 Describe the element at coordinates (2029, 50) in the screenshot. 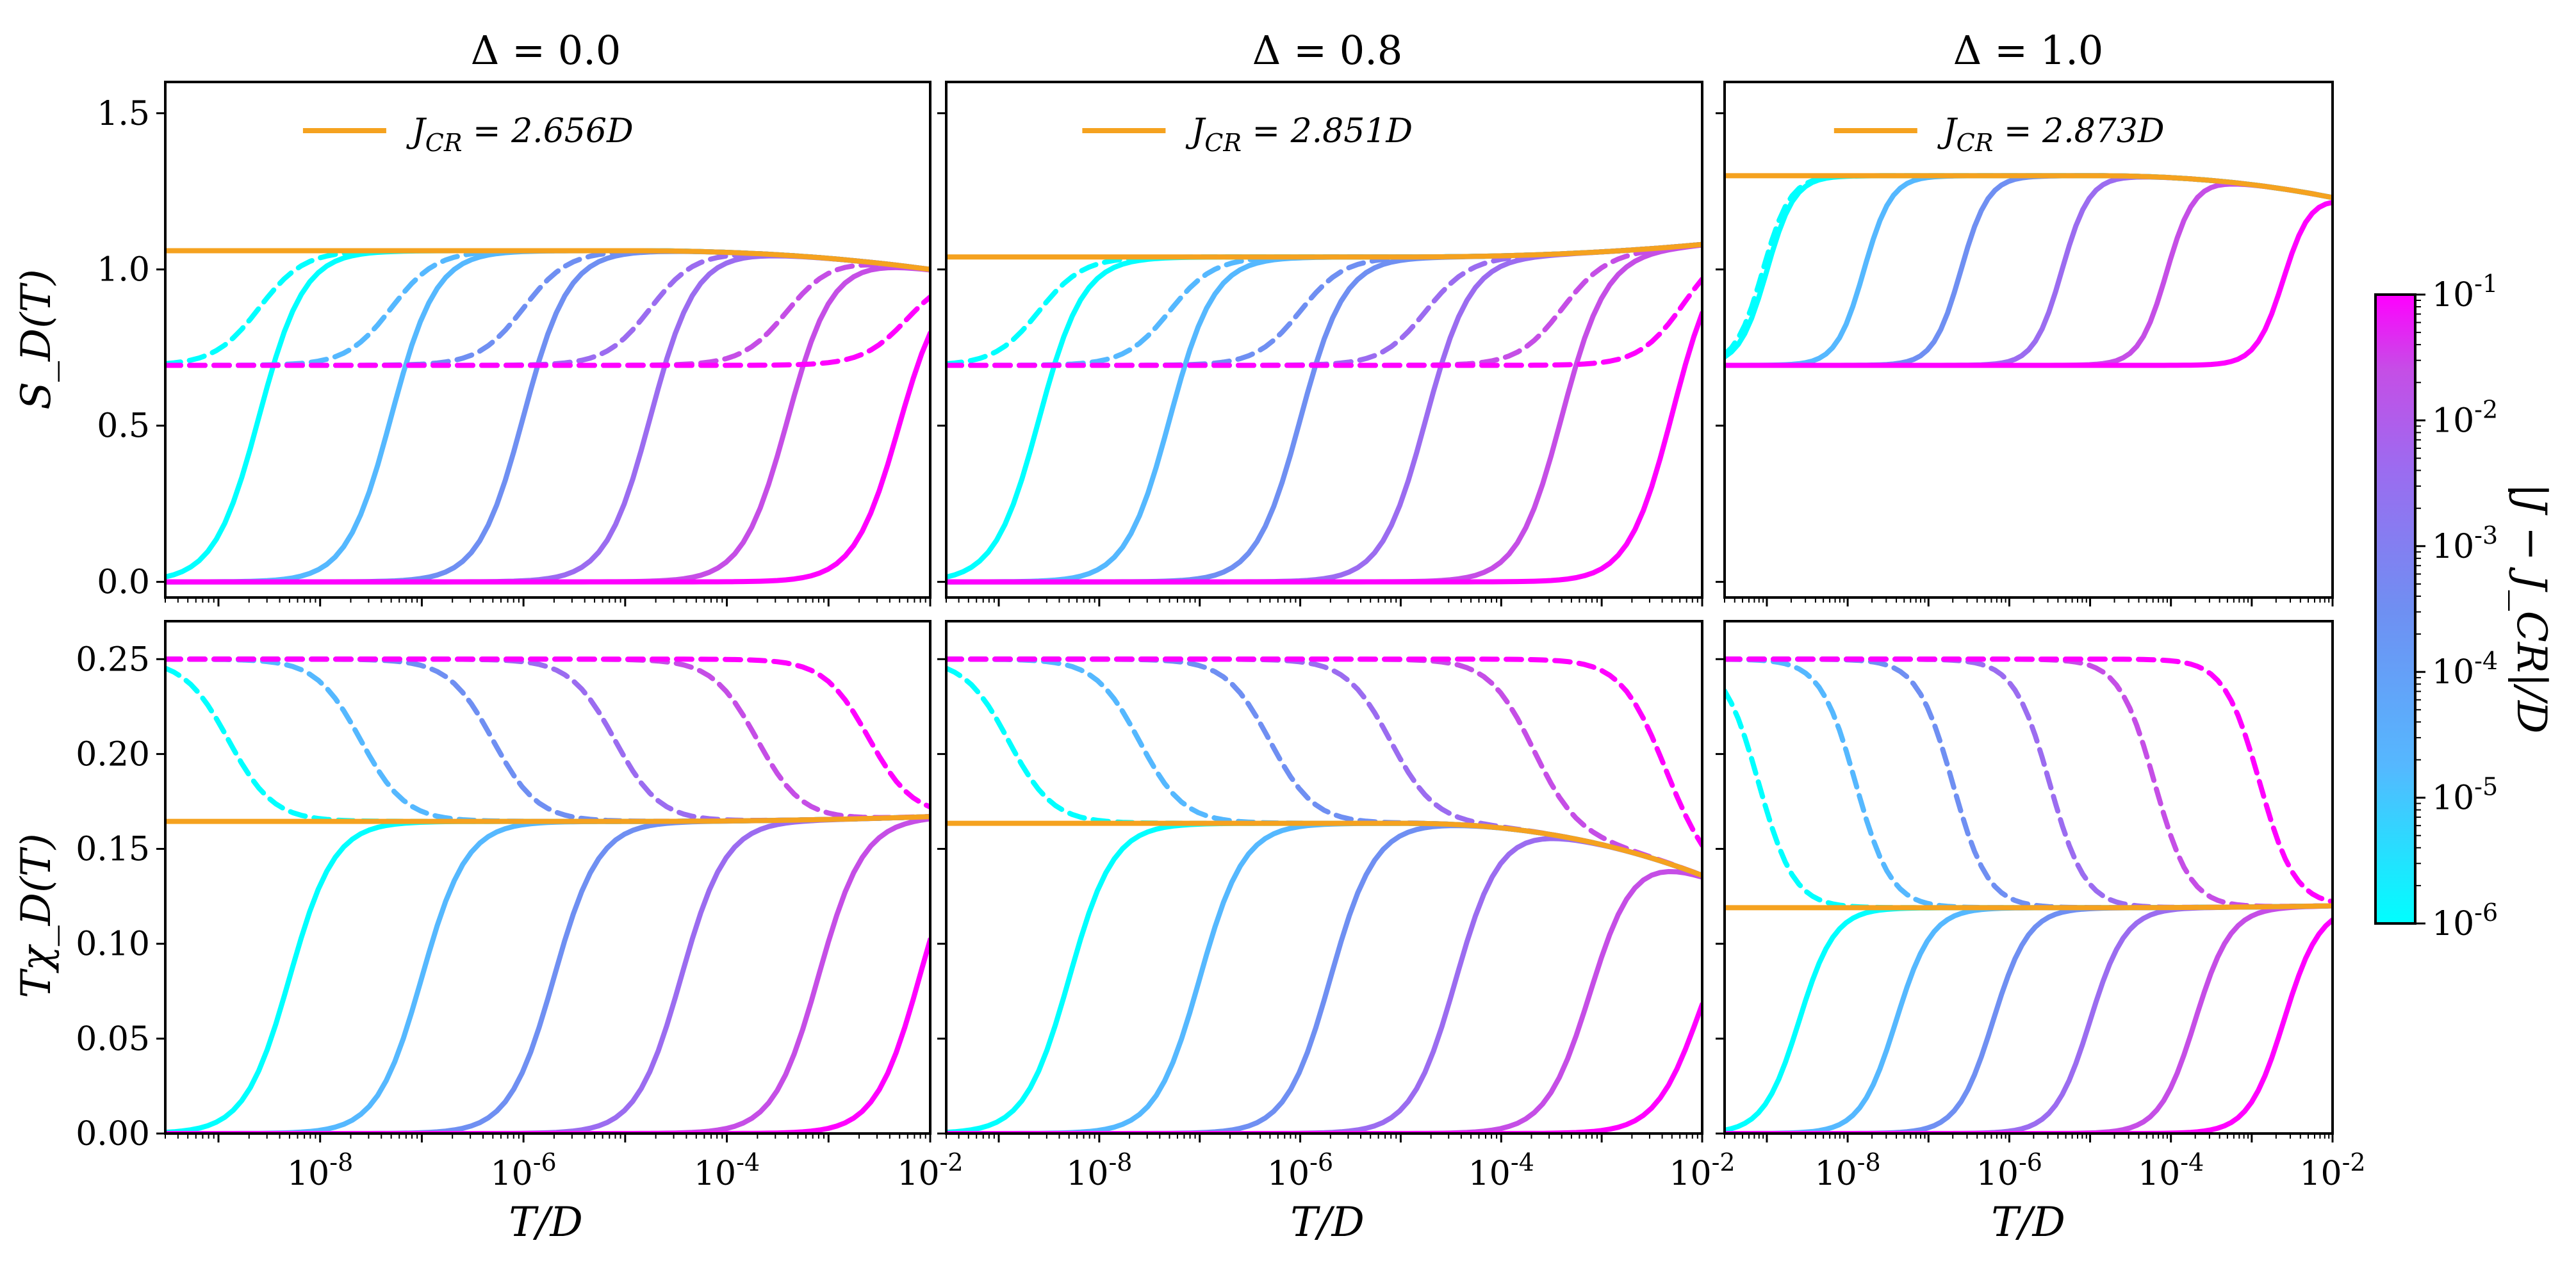

I see `title-delta-1.0: Δ = 1.0` at that location.